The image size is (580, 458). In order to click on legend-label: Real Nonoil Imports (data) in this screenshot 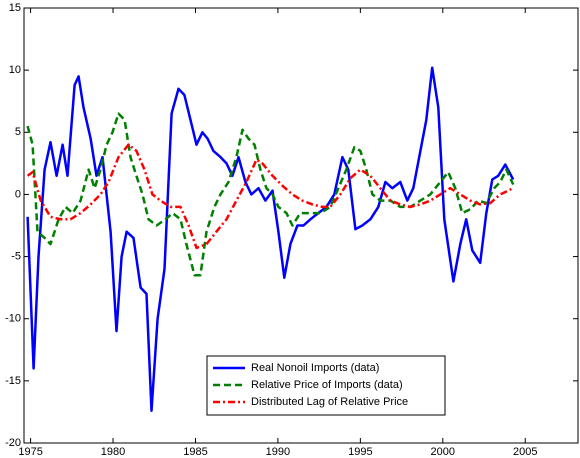, I will do `click(315, 368)`.